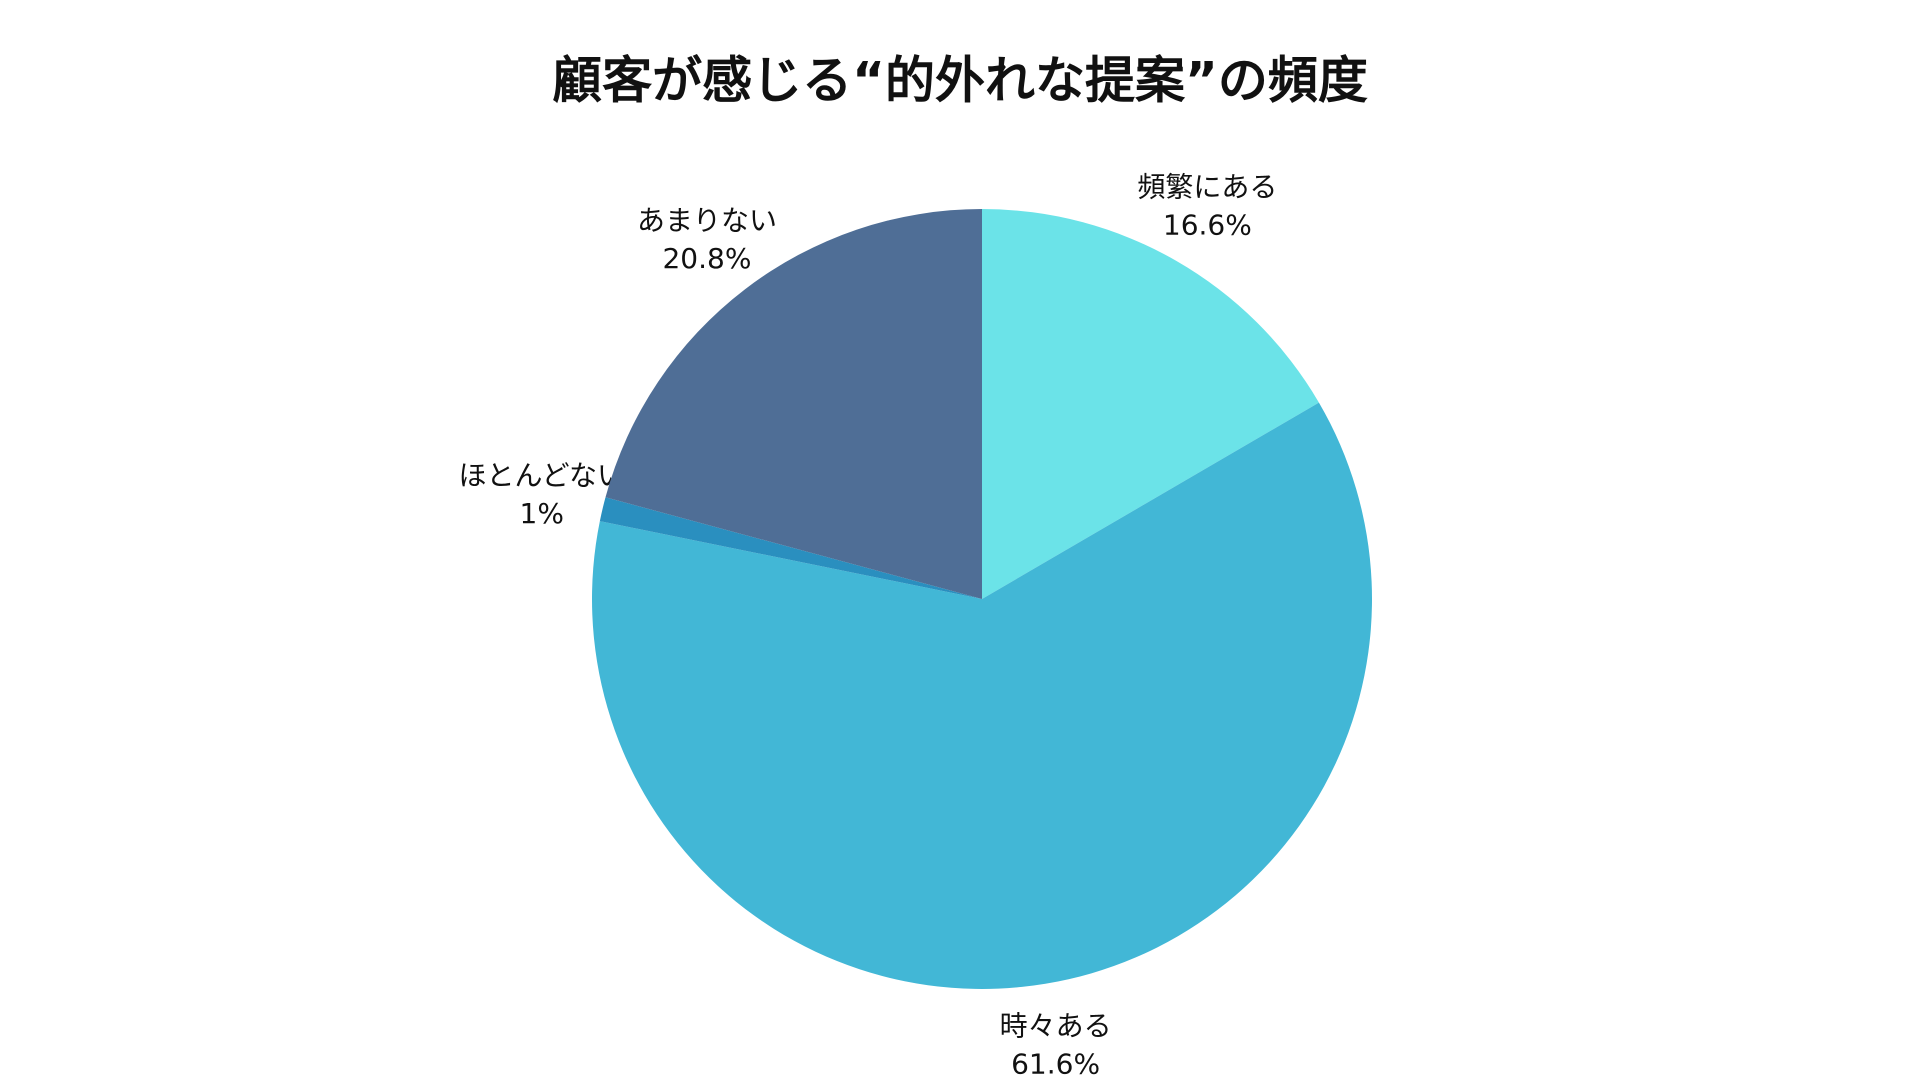 The width and height of the screenshot is (1920, 1080). I want to click on chart-title: 顧客が感じる“的外れな提案”の頻度, so click(960, 81).